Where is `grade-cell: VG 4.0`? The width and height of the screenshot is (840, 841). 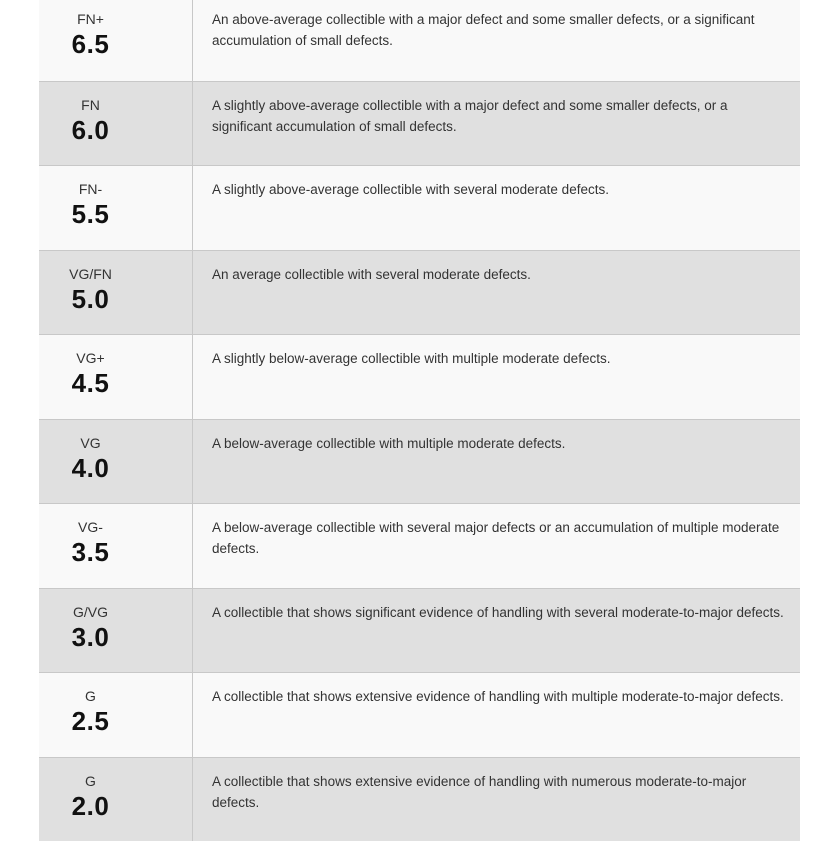 grade-cell: VG 4.0 is located at coordinates (116, 462).